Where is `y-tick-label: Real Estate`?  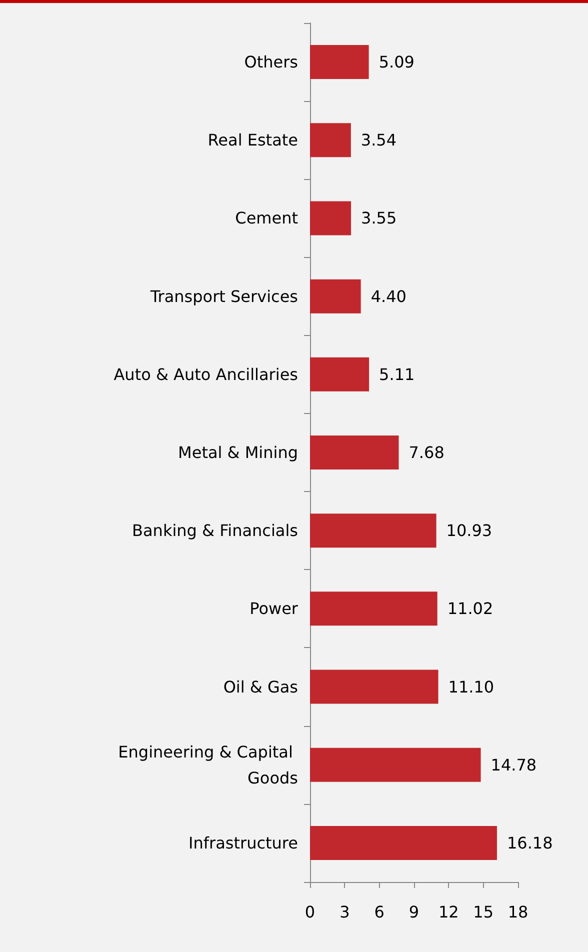
y-tick-label: Real Estate is located at coordinates (253, 140).